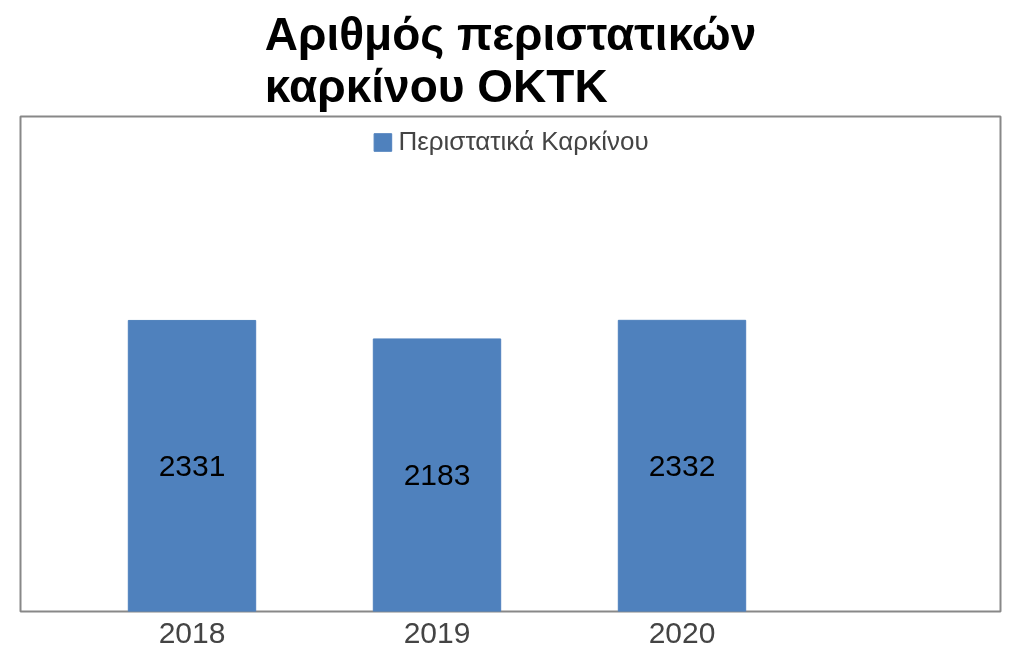 The image size is (1024, 649). What do you see at coordinates (192, 632) in the screenshot?
I see `x-tick-label: 2018` at bounding box center [192, 632].